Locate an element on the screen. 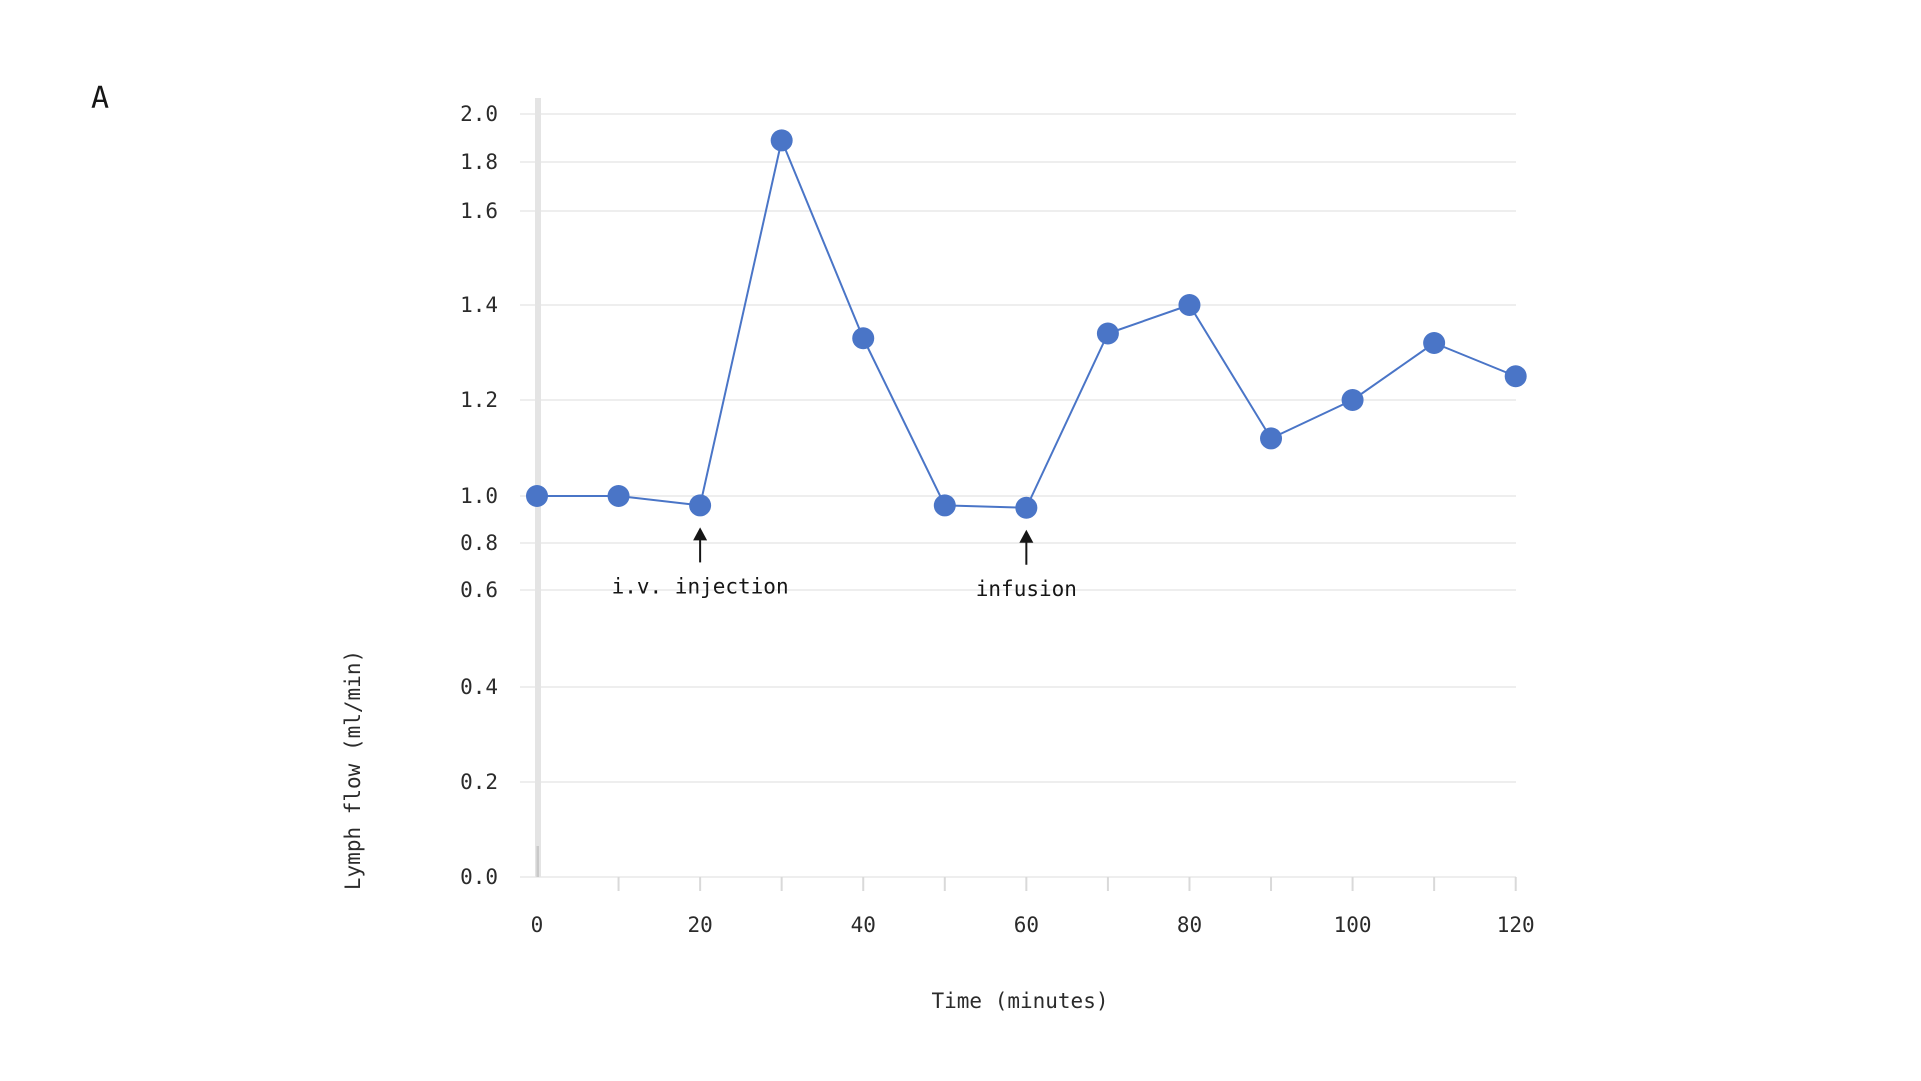 Image resolution: width=1921 pixels, height=1081 pixels. y-tick-label: 1.4 is located at coordinates (479, 305).